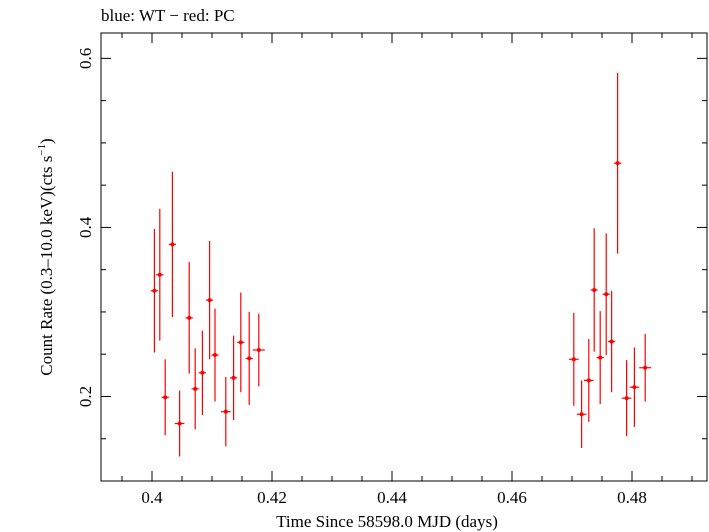 This screenshot has height=532, width=709. Describe the element at coordinates (46, 256) in the screenshot. I see `y-axis-label: Count Rate (0.3–10.0 keV)(cts s−1)` at that location.